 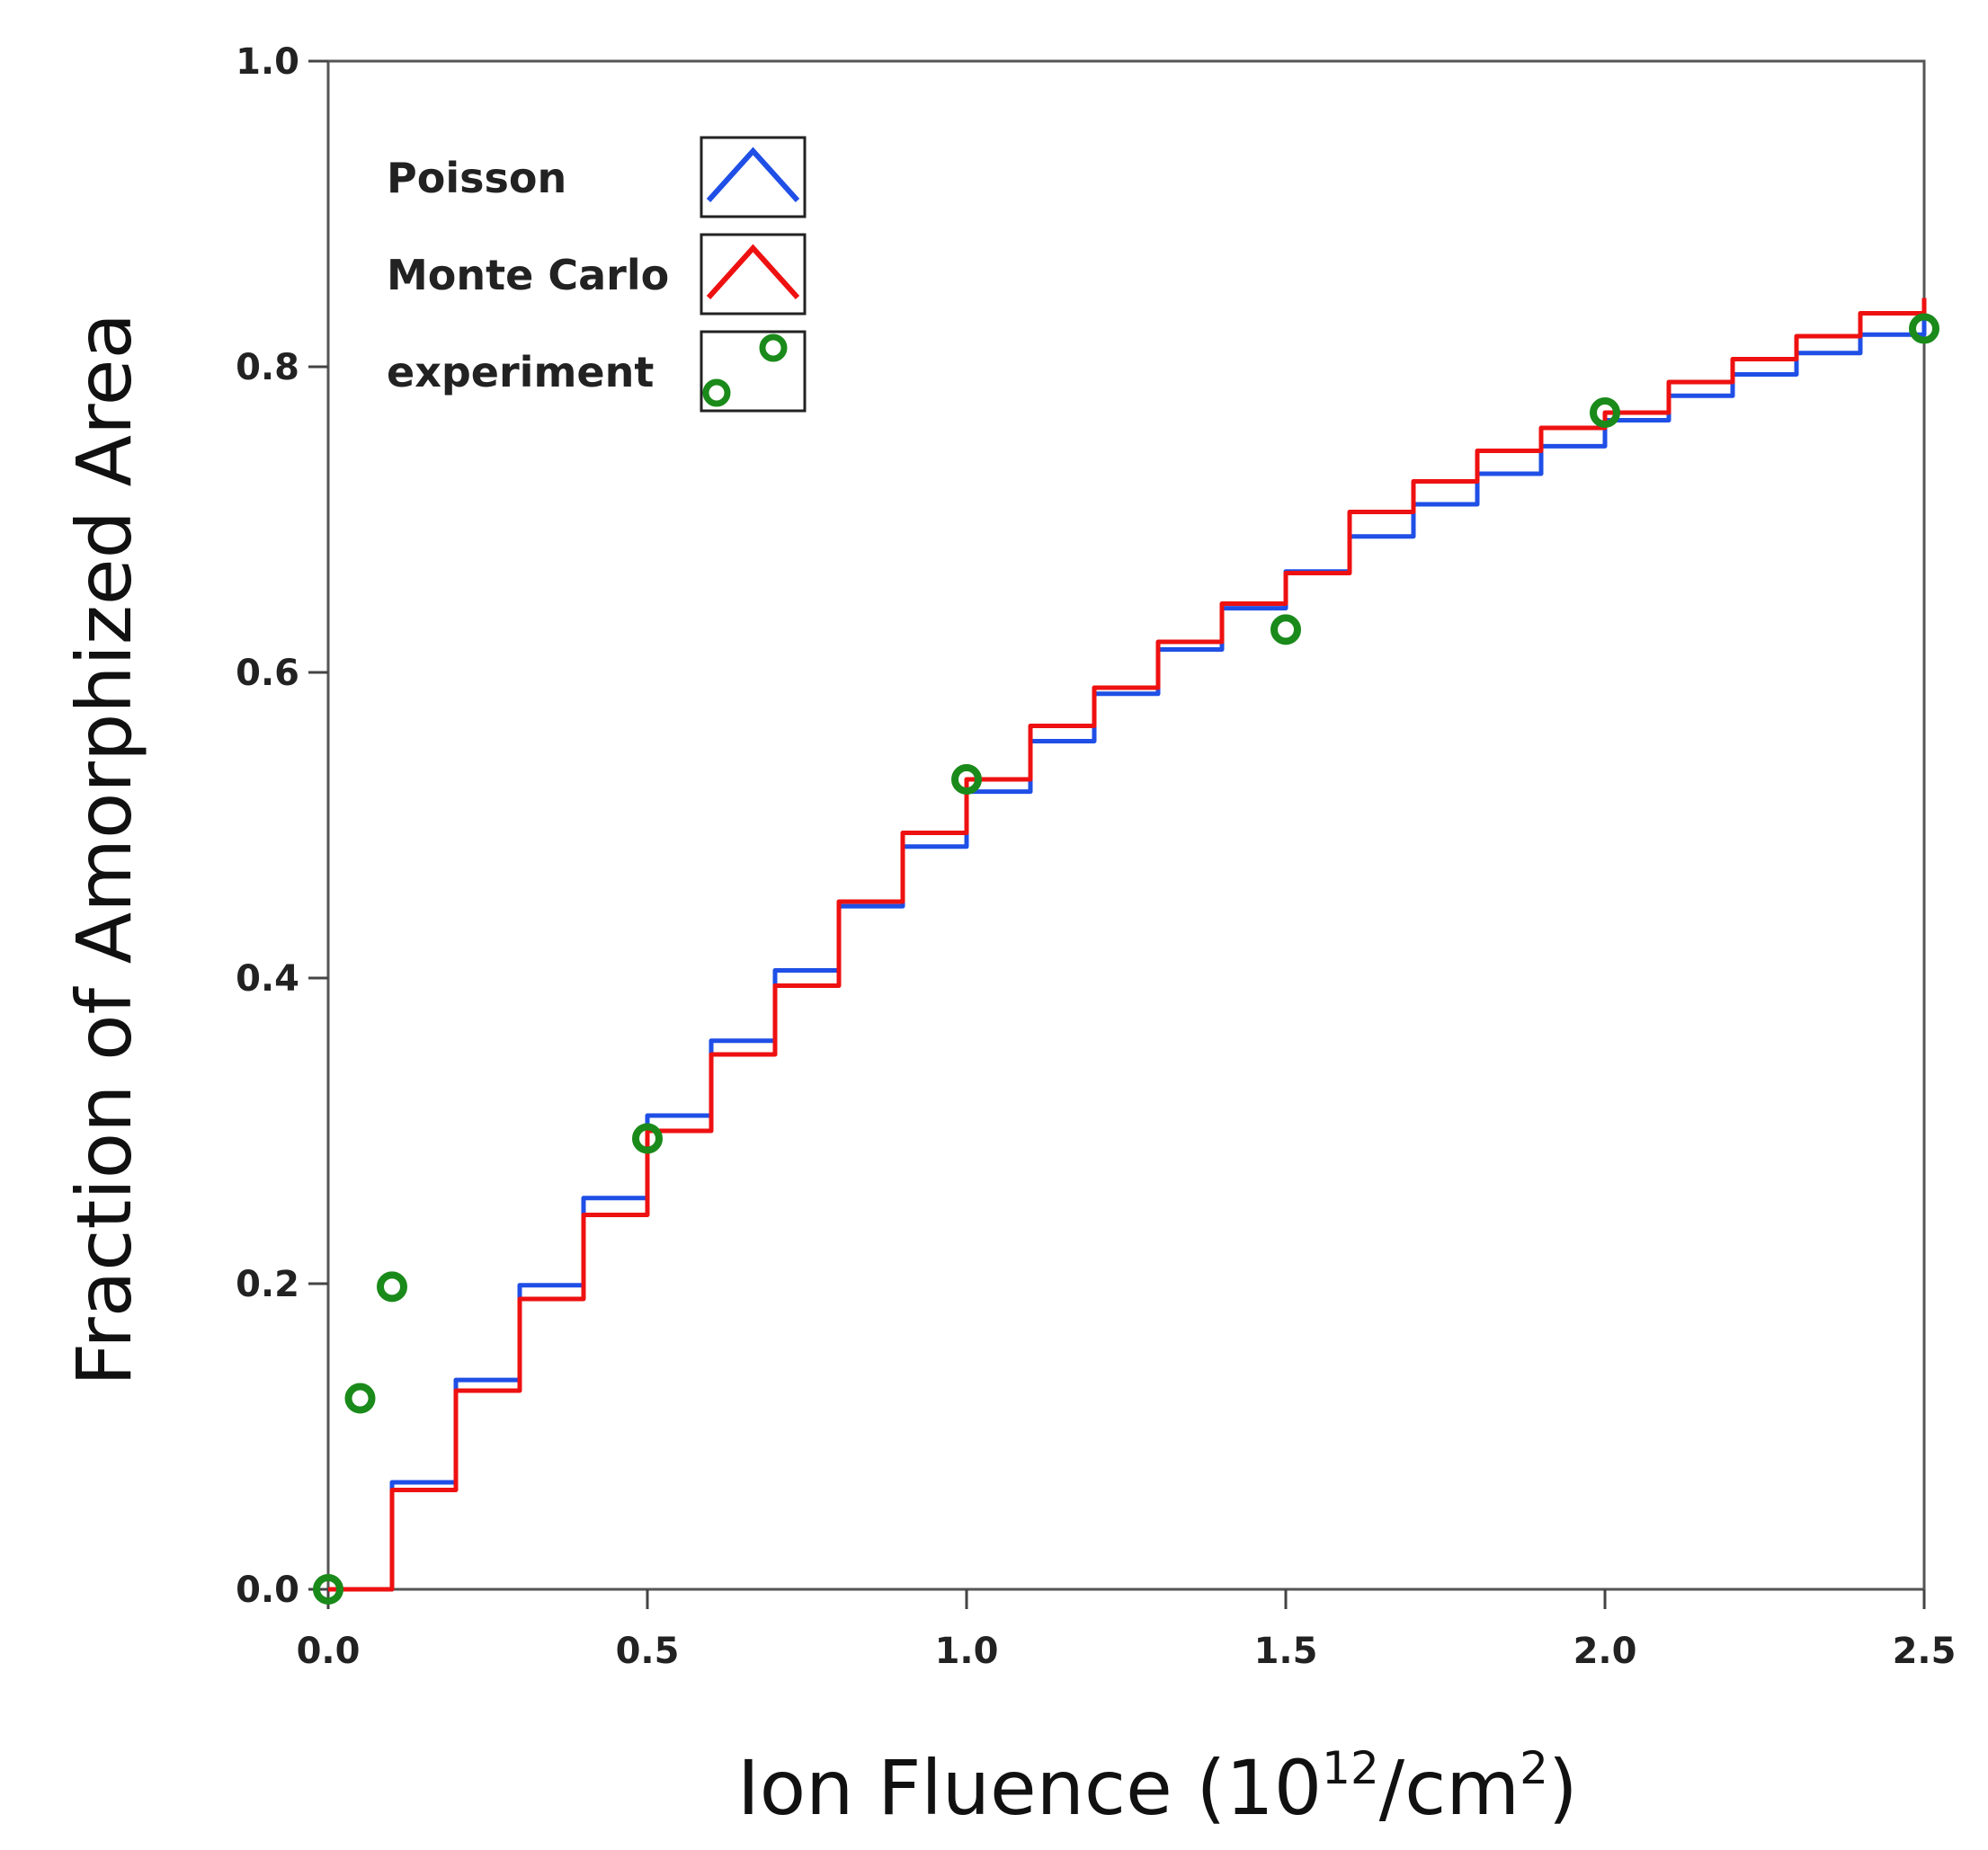 I want to click on y-axis-title: Fraction of Amorphized Area, so click(x=104, y=849).